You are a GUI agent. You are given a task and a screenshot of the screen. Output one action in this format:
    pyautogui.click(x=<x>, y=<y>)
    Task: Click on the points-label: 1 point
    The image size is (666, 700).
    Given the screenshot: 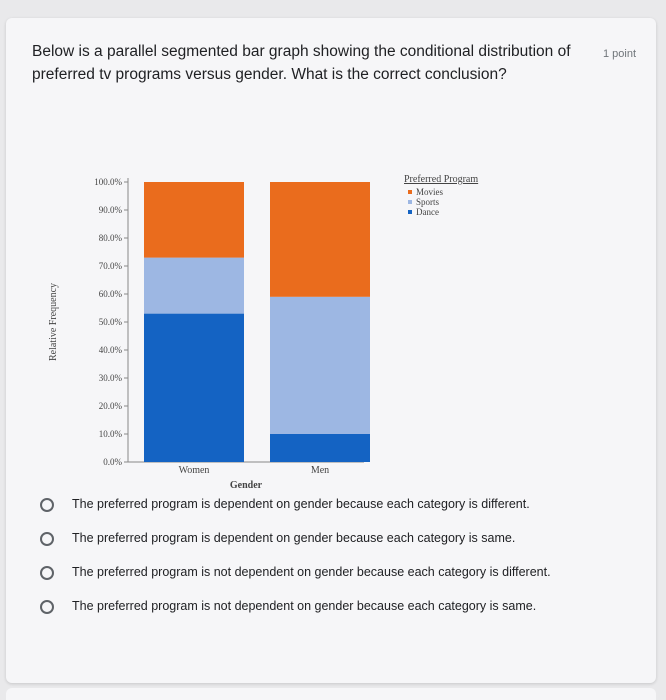 What is the action you would take?
    pyautogui.click(x=619, y=54)
    